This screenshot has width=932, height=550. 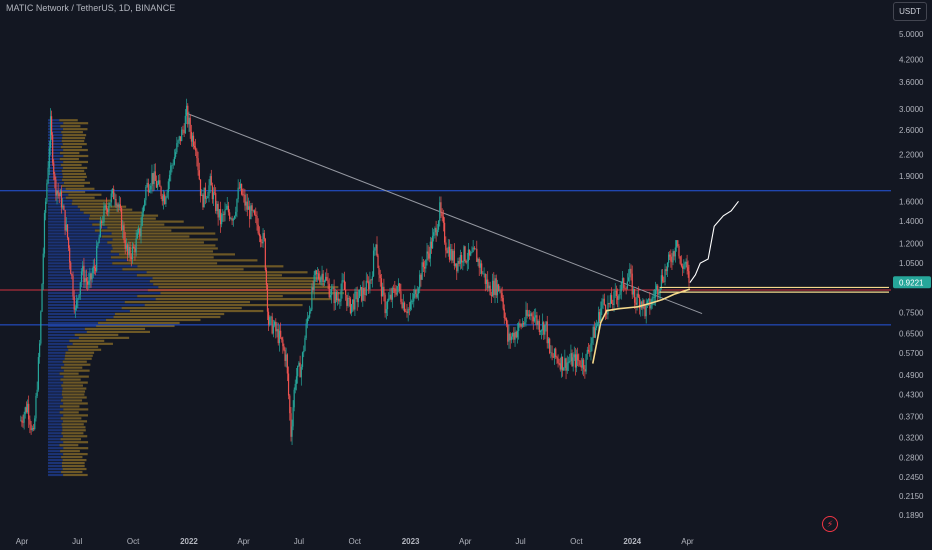 What do you see at coordinates (911, 515) in the screenshot?
I see `price-tick-label: 0.1890` at bounding box center [911, 515].